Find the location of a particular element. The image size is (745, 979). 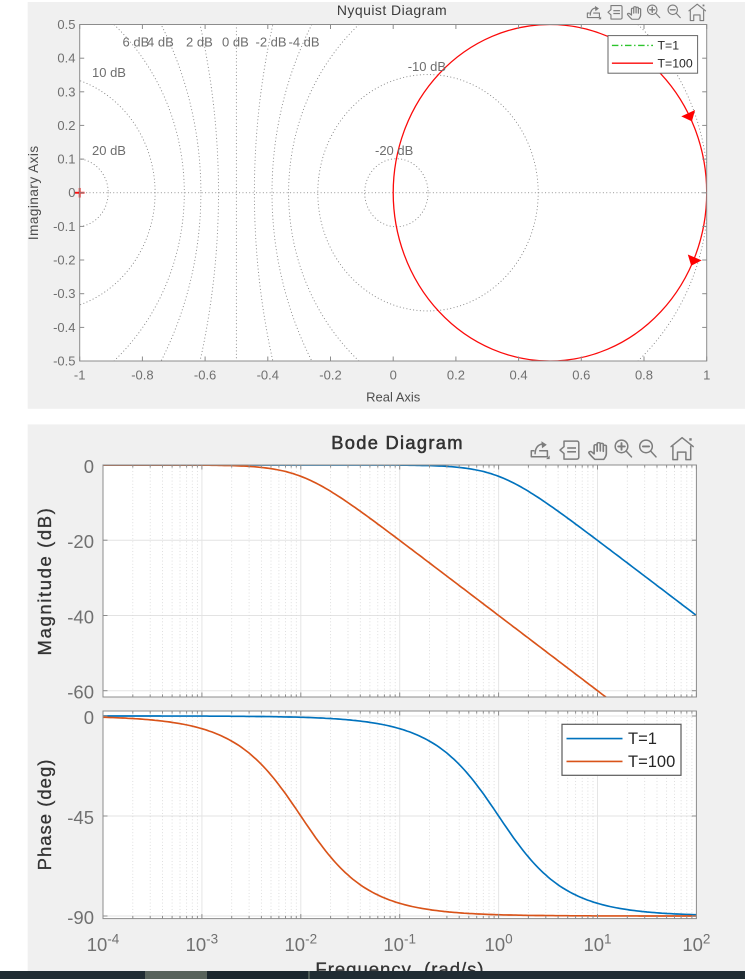

svg-text: -45 is located at coordinates (80, 817).